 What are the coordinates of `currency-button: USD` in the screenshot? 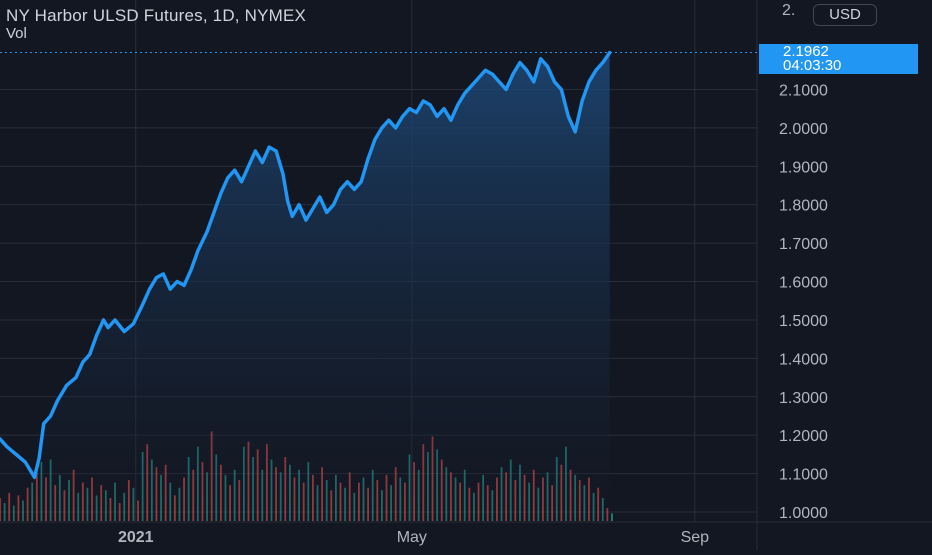 It's located at (845, 15).